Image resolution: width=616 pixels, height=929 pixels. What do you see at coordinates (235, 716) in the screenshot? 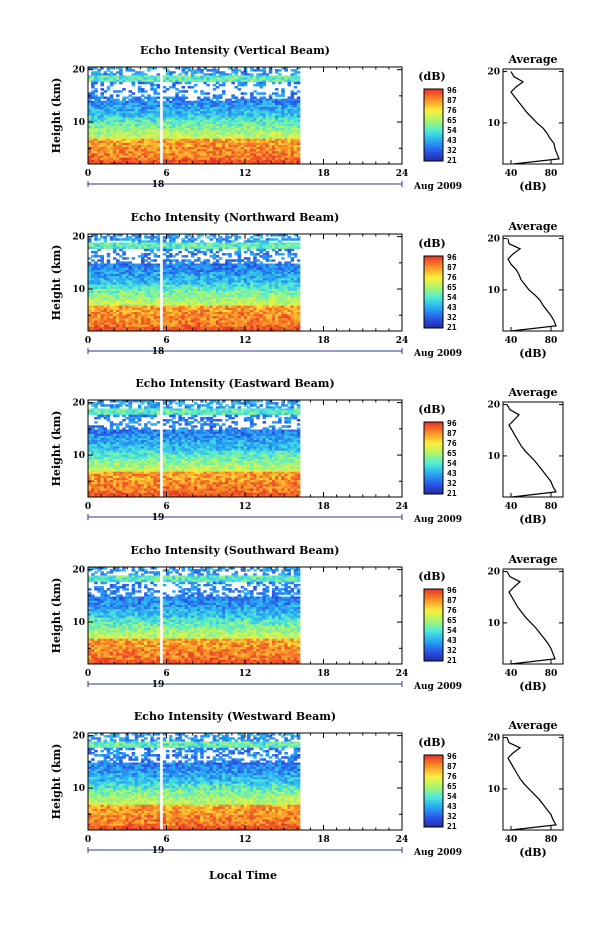
I see `panel-title: Echo Intensity (Westward Beam)` at bounding box center [235, 716].